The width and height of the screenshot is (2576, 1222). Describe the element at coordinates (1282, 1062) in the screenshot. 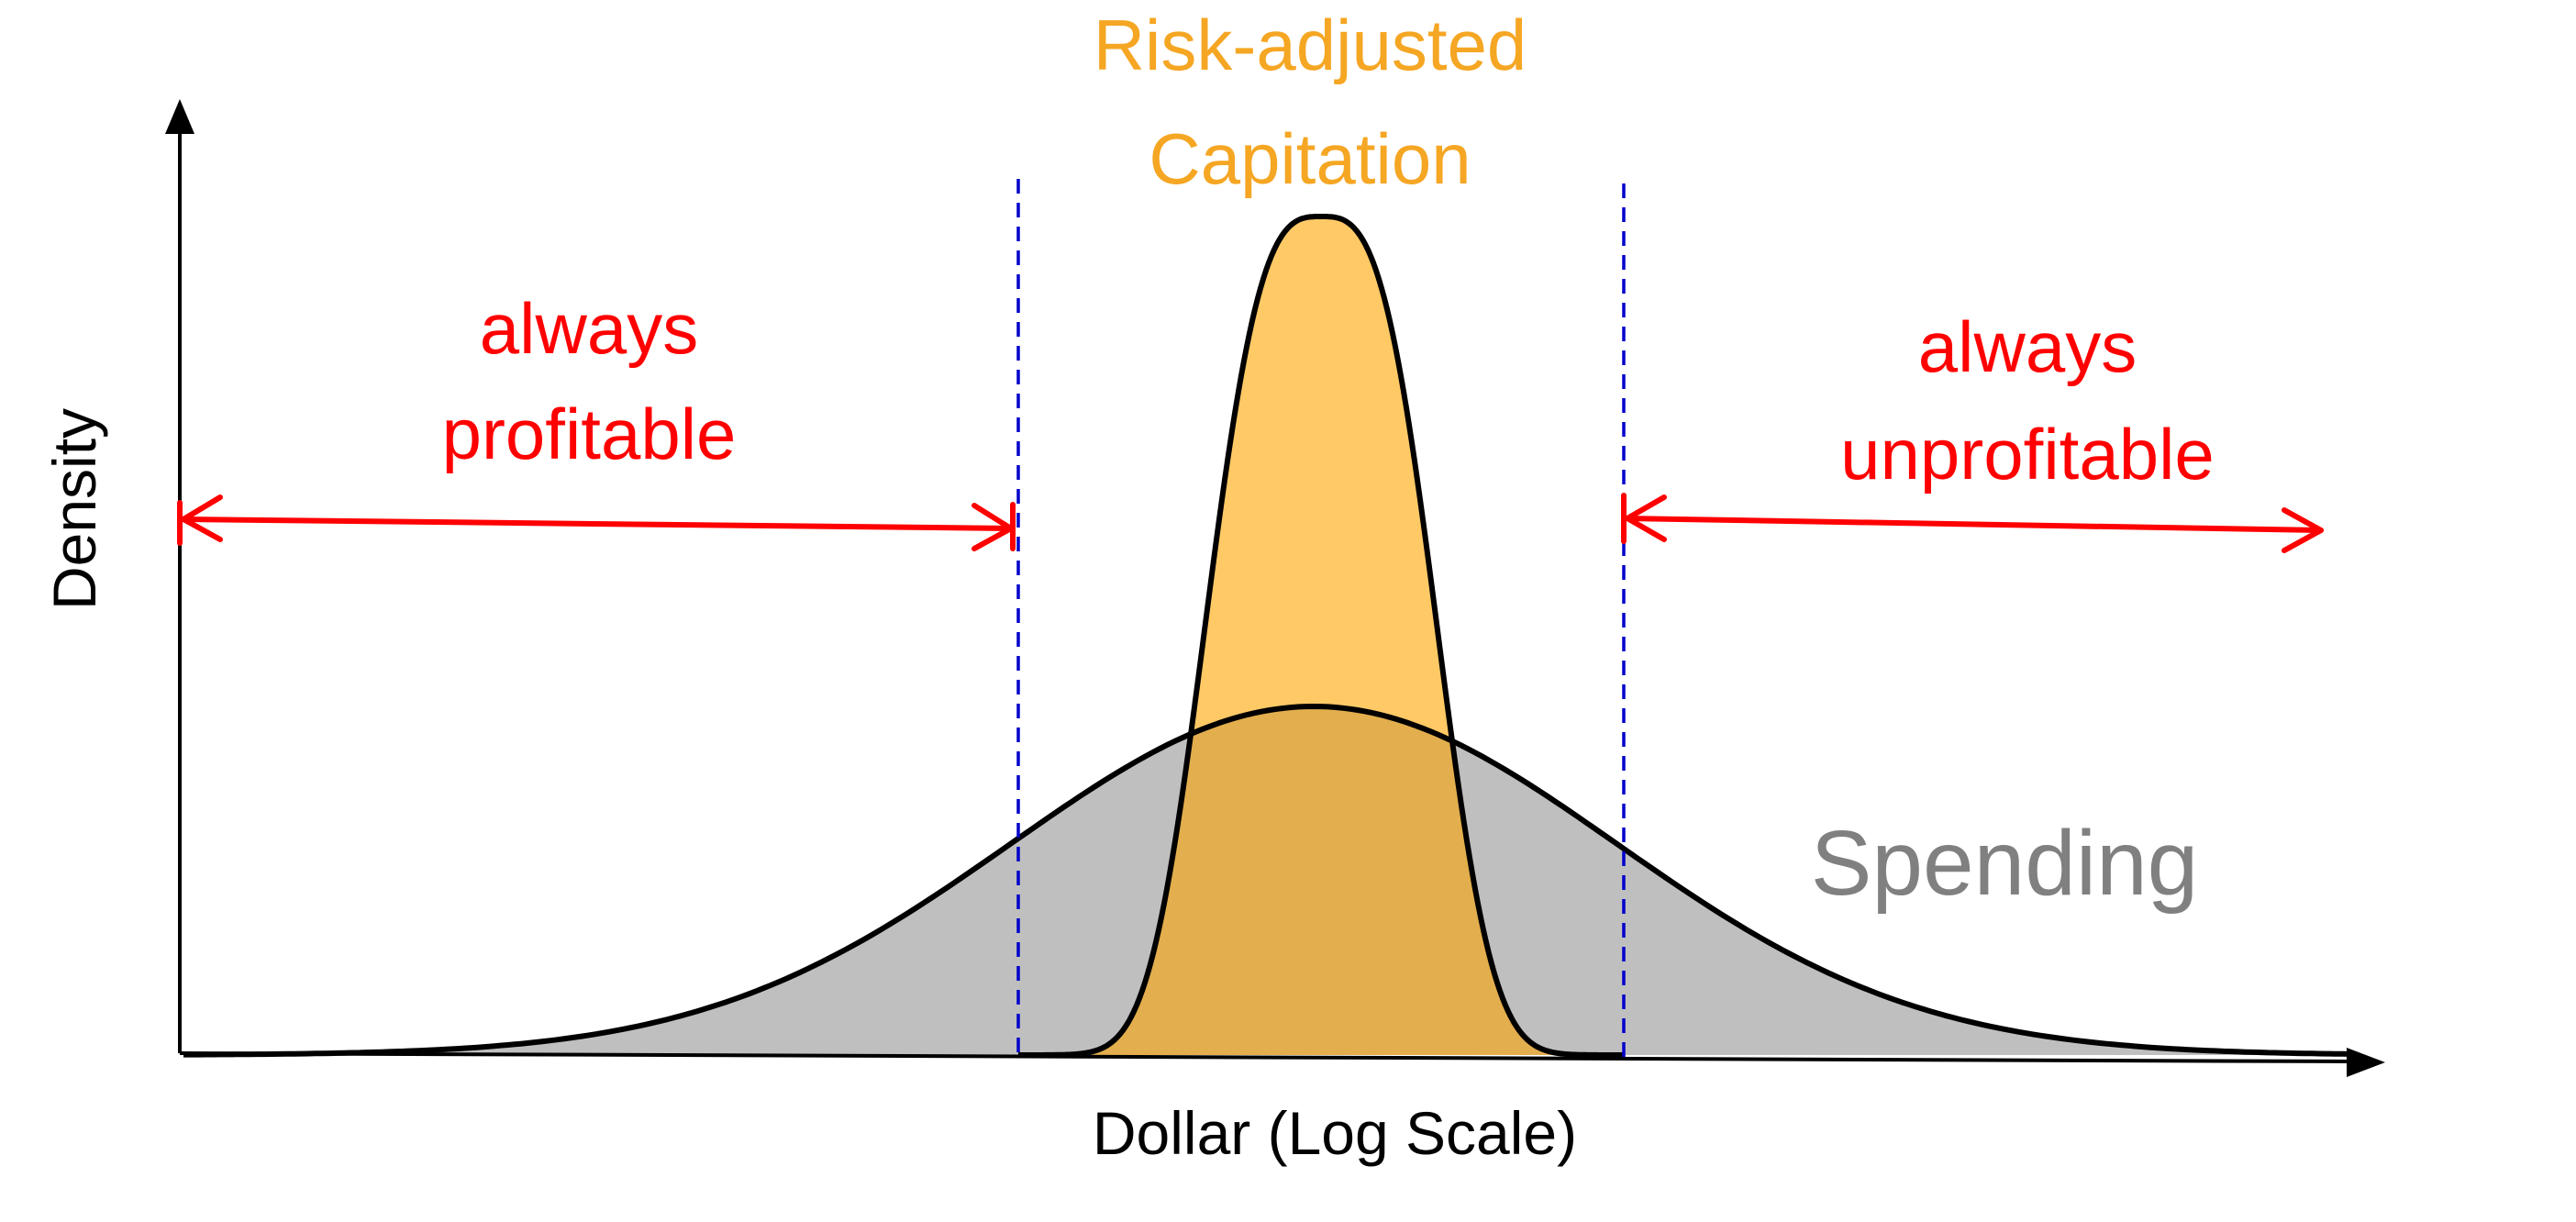

I see `x-axis` at that location.